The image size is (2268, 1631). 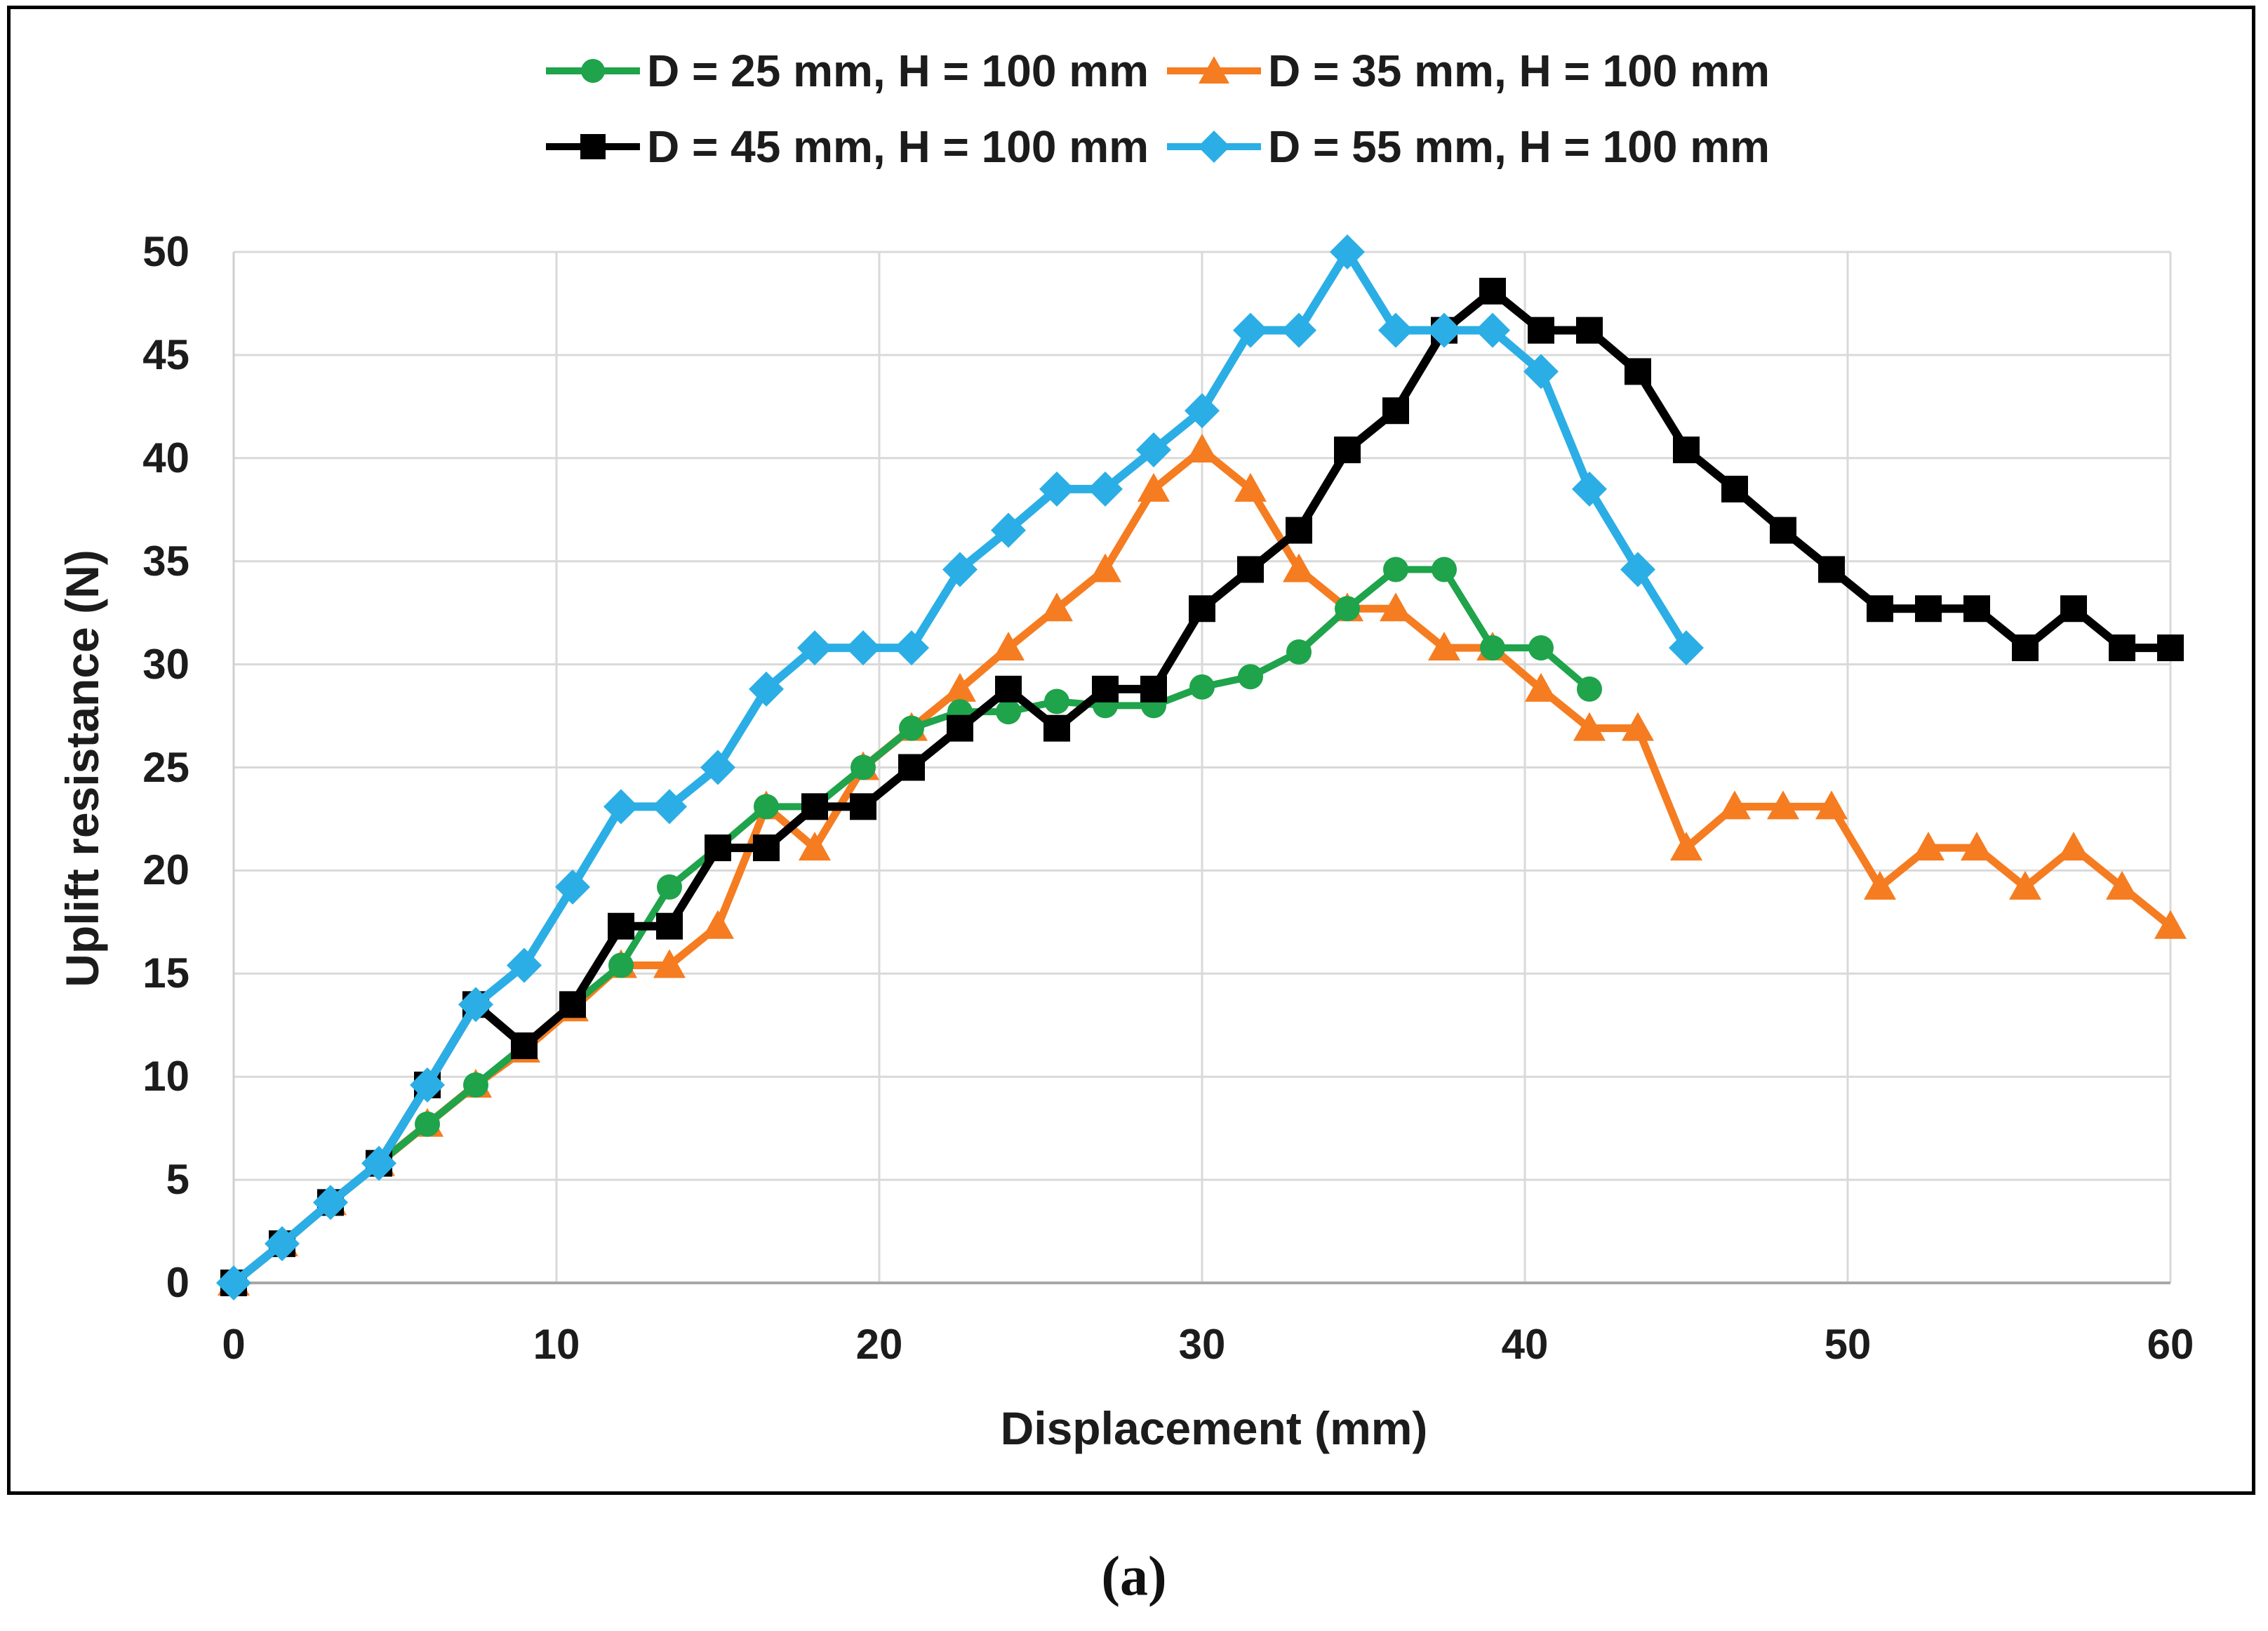 What do you see at coordinates (592, 71) in the screenshot?
I see `legend-circle-icon` at bounding box center [592, 71].